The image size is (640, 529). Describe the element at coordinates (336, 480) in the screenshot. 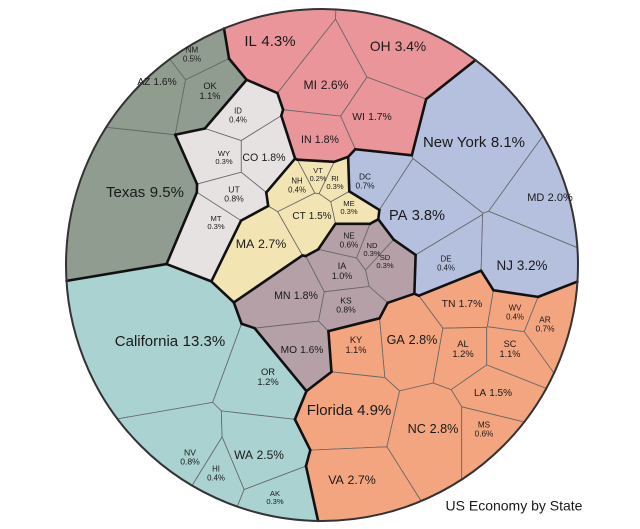

I see `state-name: VA` at that location.